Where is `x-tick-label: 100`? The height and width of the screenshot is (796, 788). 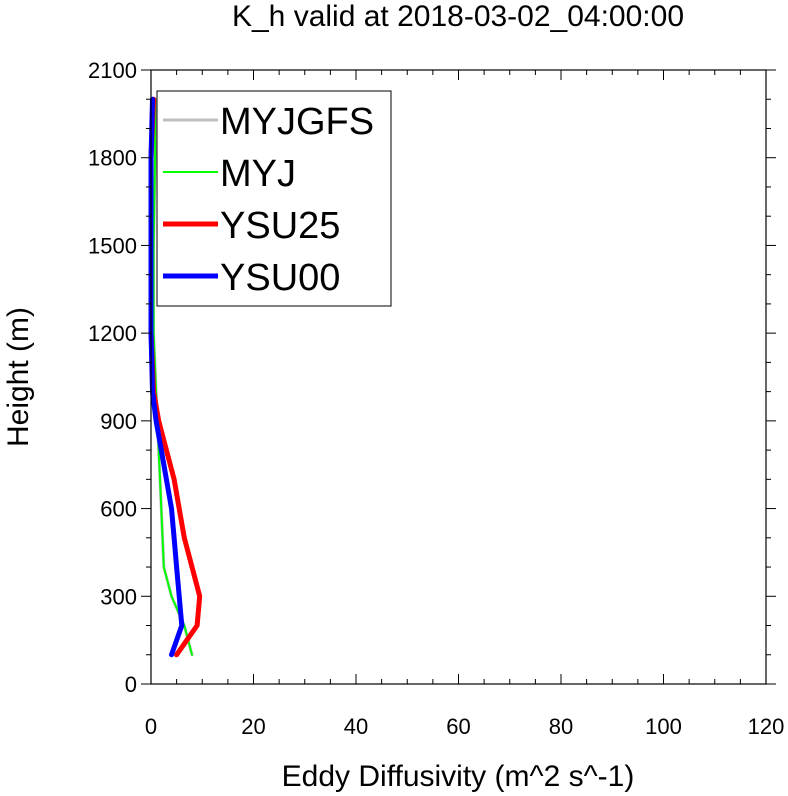
x-tick-label: 100 is located at coordinates (663, 726).